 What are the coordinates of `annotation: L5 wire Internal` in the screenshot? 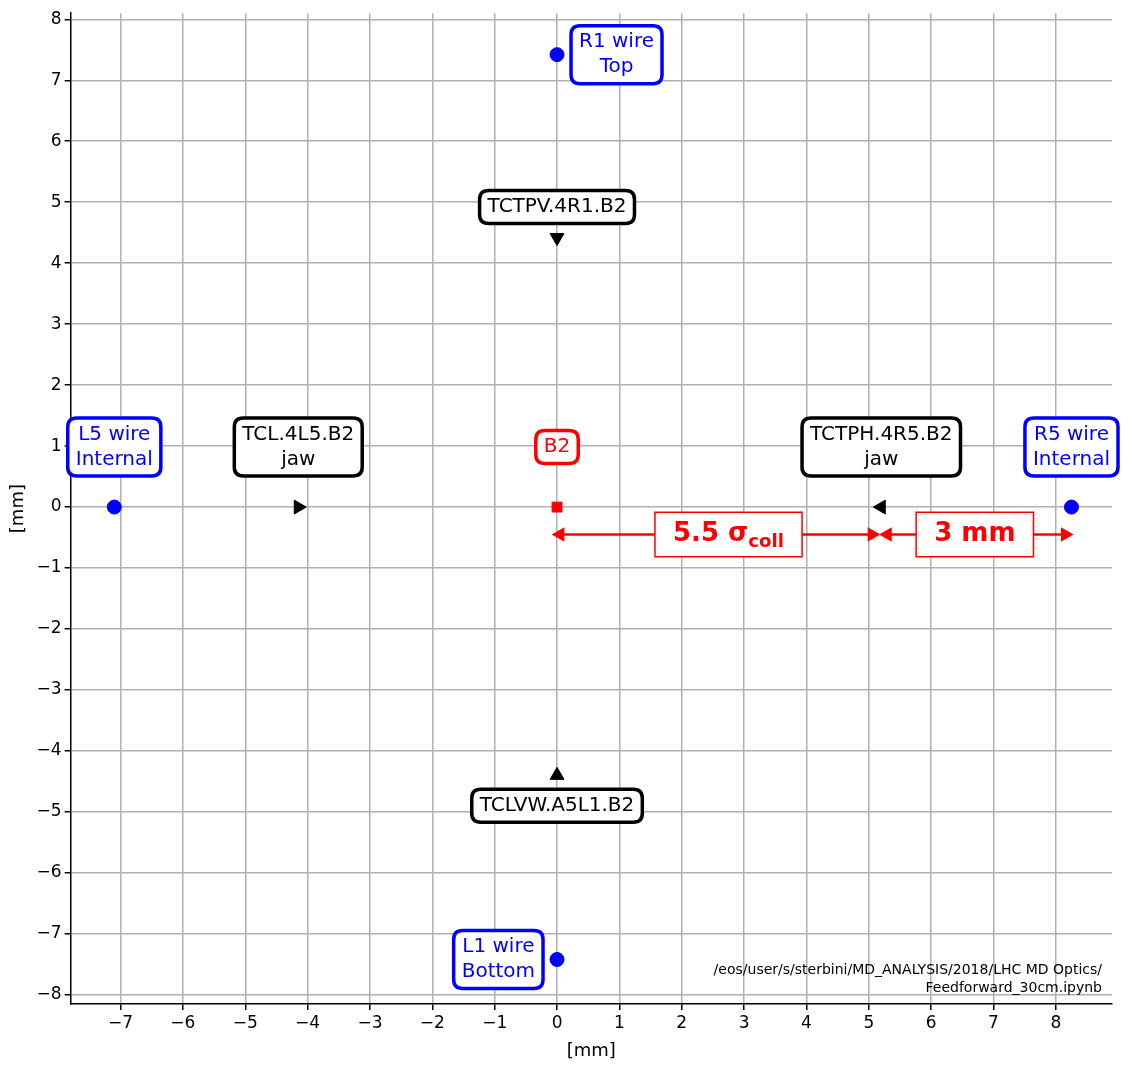 It's located at (114, 445).